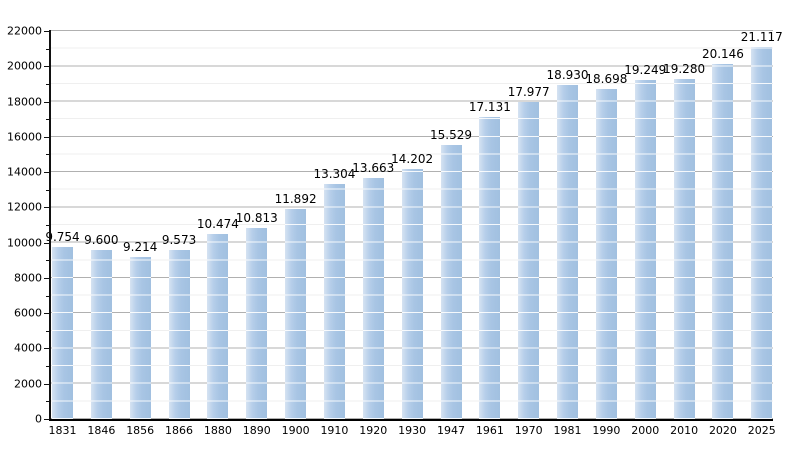  I want to click on bar-2020, so click(723, 241).